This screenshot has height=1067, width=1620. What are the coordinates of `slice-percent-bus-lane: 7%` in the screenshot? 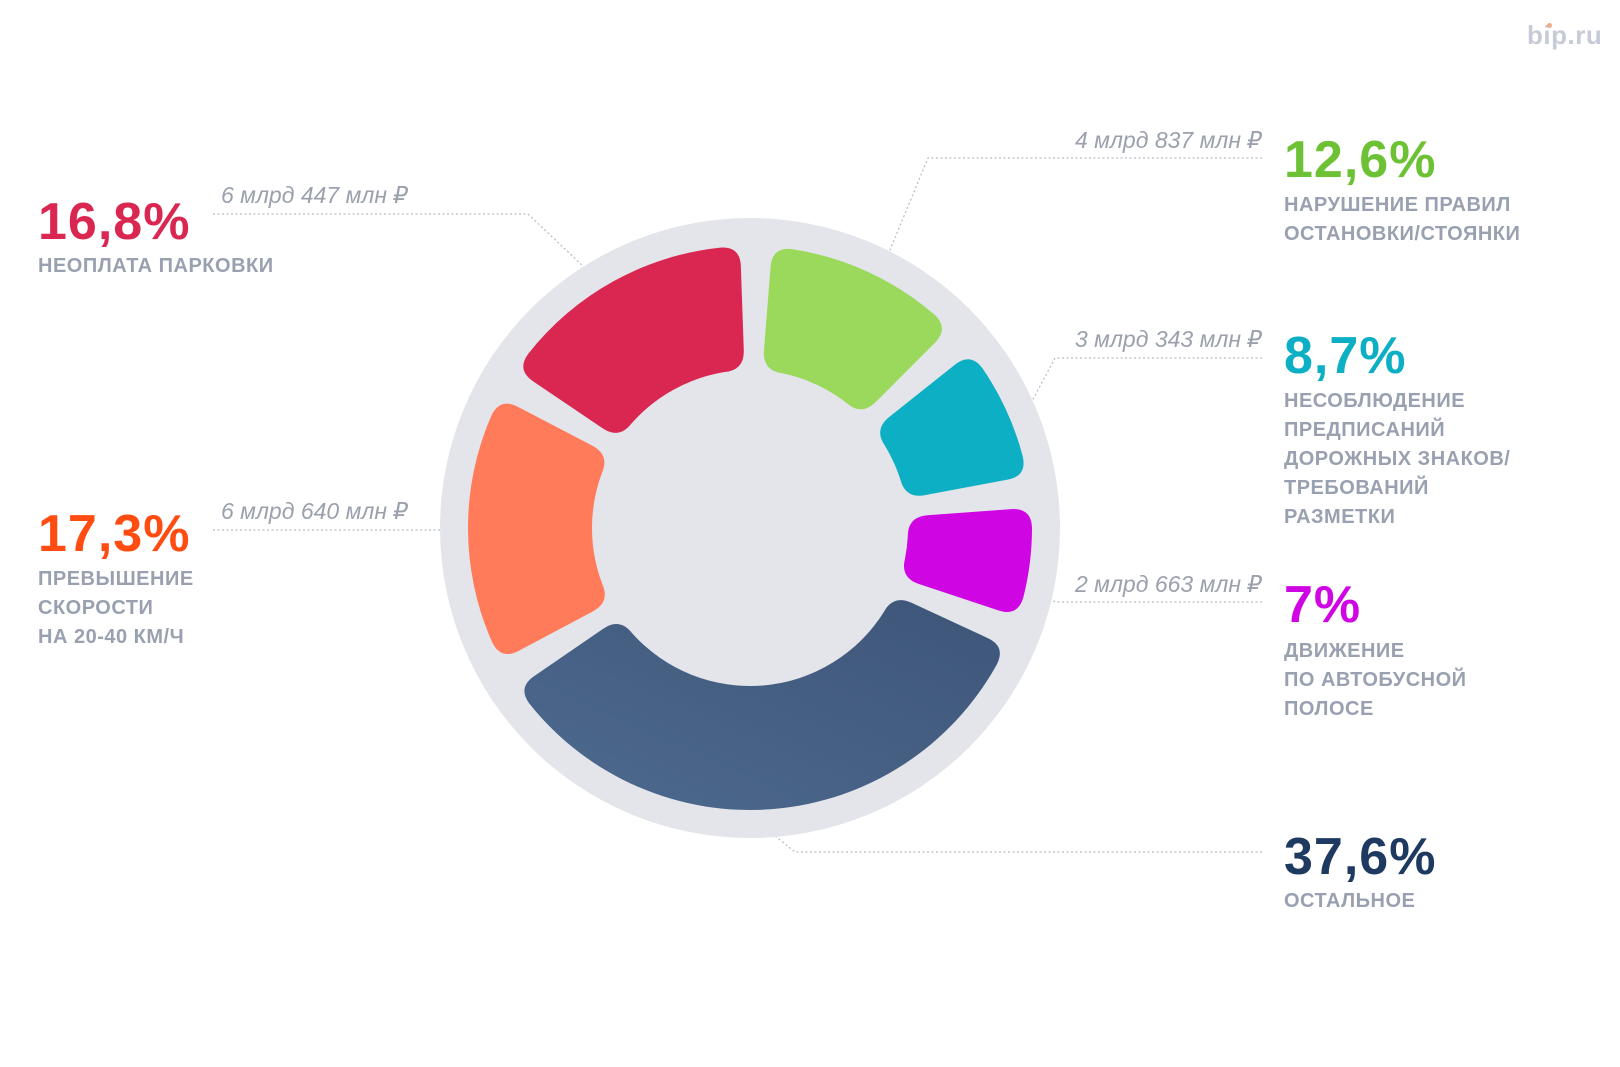 It's located at (1323, 605).